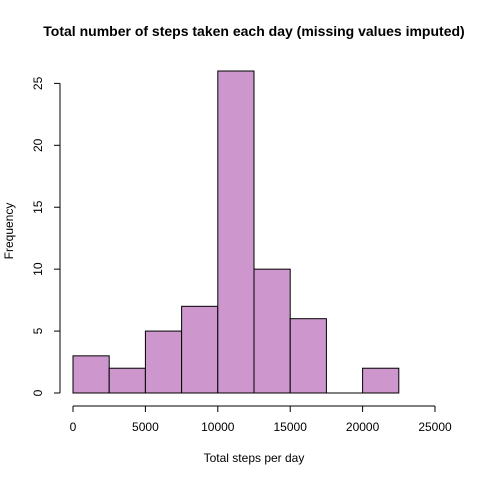  Describe the element at coordinates (435, 427) in the screenshot. I see `x-tick-label: 25000` at that location.